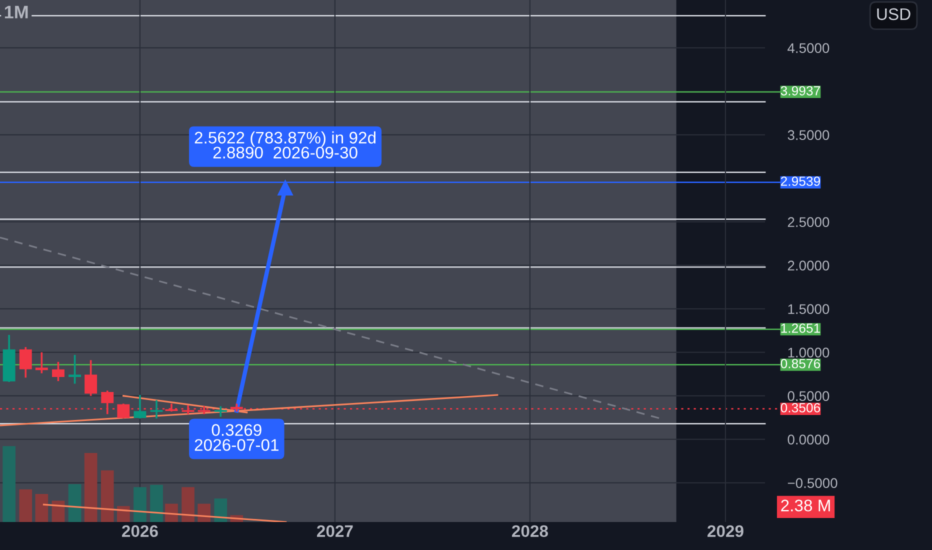 The width and height of the screenshot is (932, 550). I want to click on annotation: 0.3269 2026-07-01, so click(236, 437).